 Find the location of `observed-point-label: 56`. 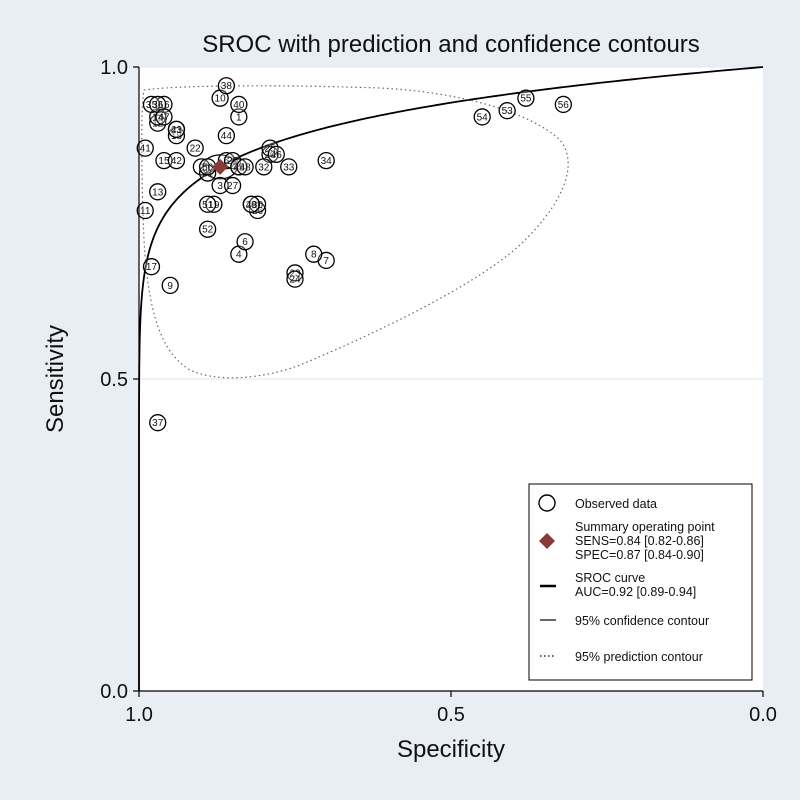

observed-point-label: 56 is located at coordinates (564, 105).